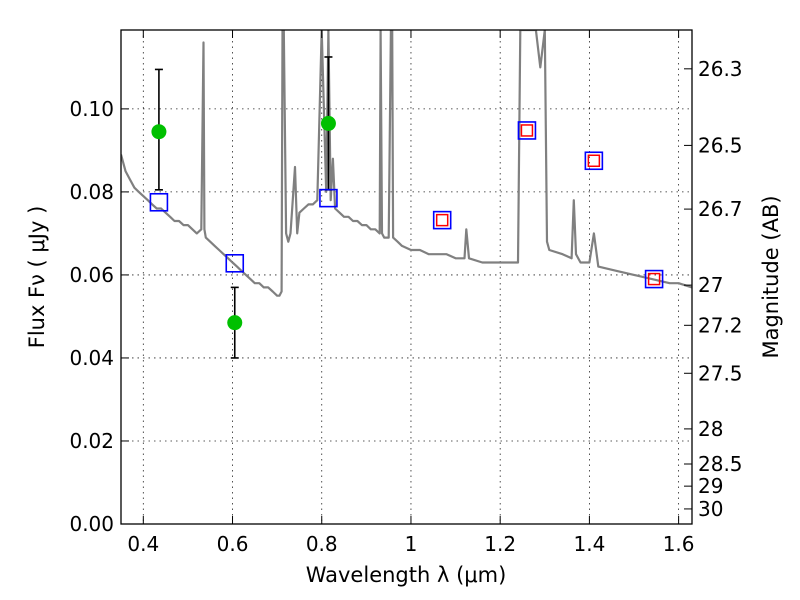  I want to click on y-tick-label: 0.08, so click(91, 192).